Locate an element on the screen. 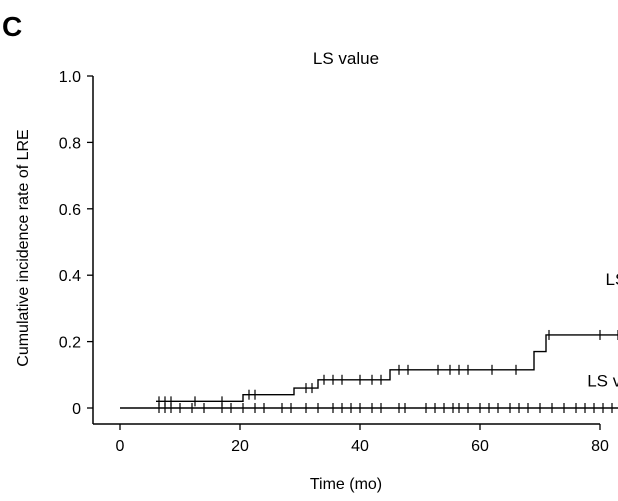 This screenshot has width=618, height=501. panel-label: C is located at coordinates (12, 26).